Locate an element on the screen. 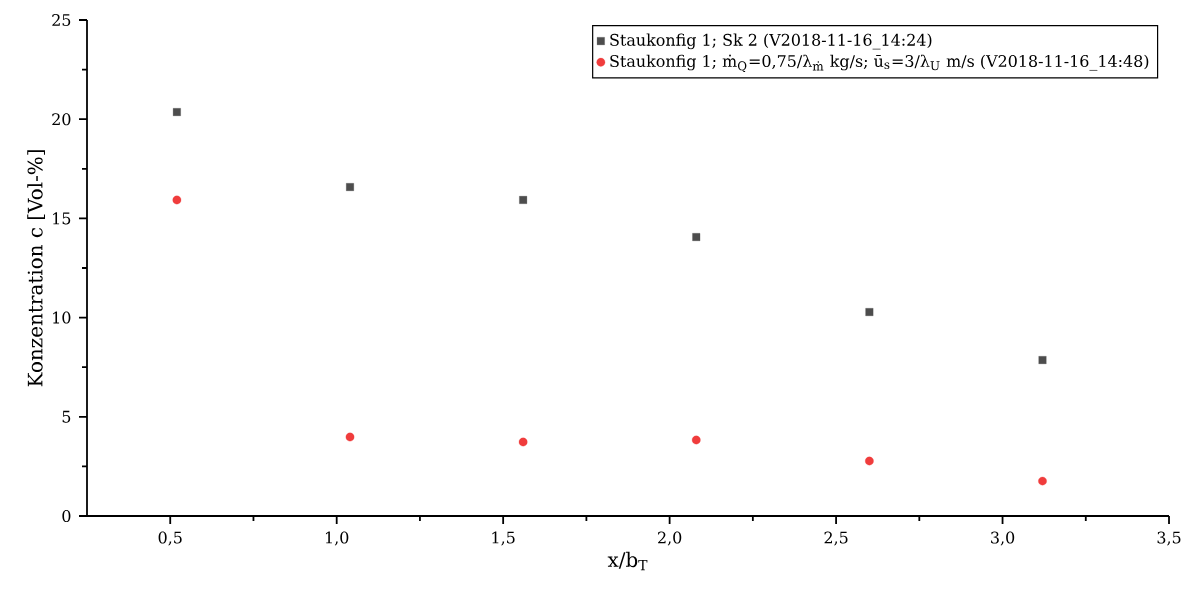  text: Staukonfig 1; ṁ$_{Q}$=0,75/λ$_{ṁ}$ kg/s; ū$_{s}$=3/λ$_{U}$ m/s (V2018-11-16_14:48) is located at coordinates (879, 63).